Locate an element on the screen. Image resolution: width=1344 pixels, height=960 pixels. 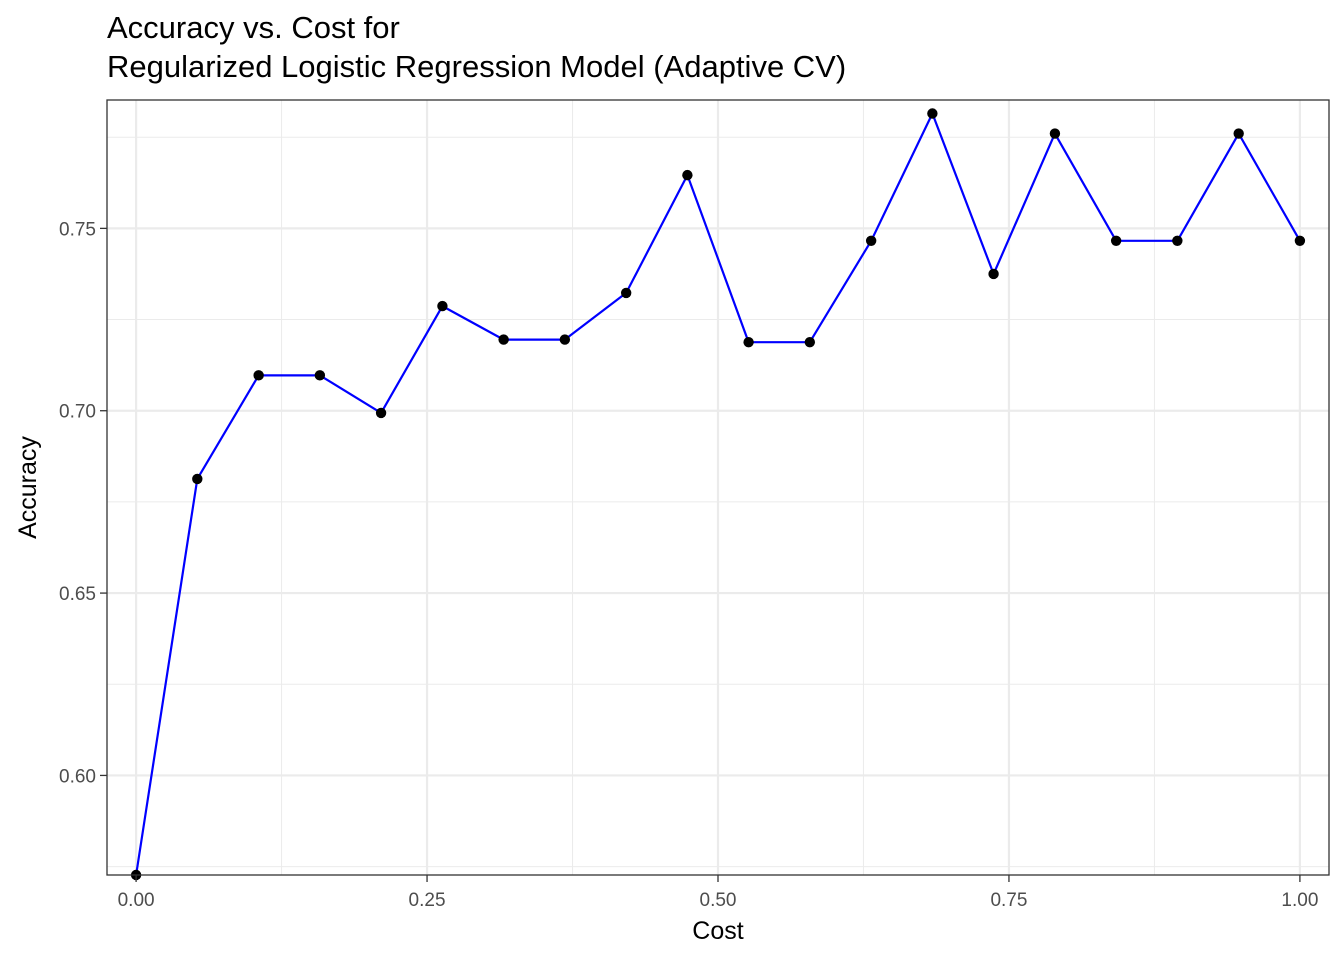
y-axis-ticks: 0.60 0.65 0.70 0.75 is located at coordinates (83, 503).